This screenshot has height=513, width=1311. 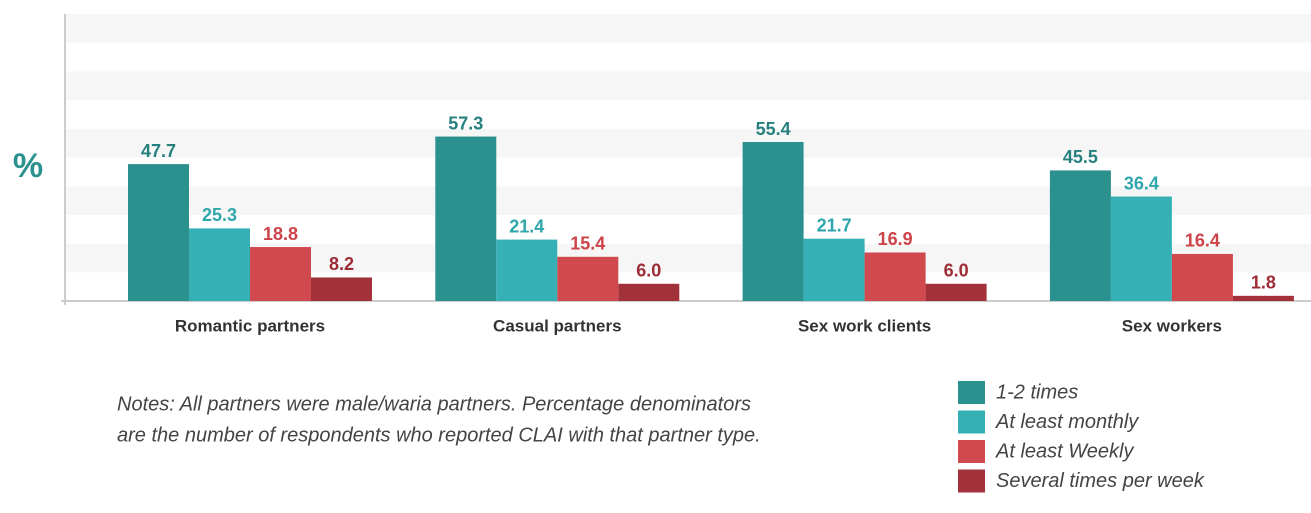 What do you see at coordinates (587, 244) in the screenshot?
I see `data-label: 15.4` at bounding box center [587, 244].